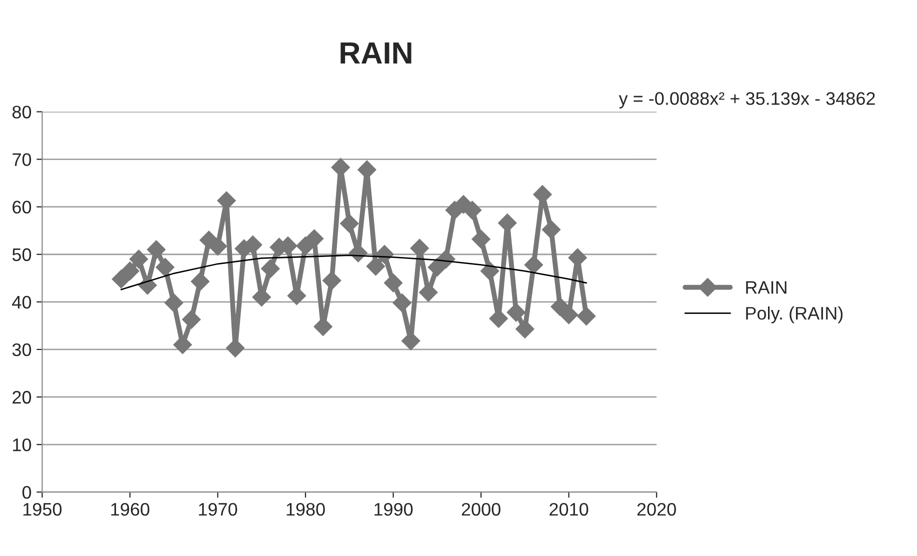 This screenshot has width=917, height=556. I want to click on x-tick-label: 1970, so click(218, 509).